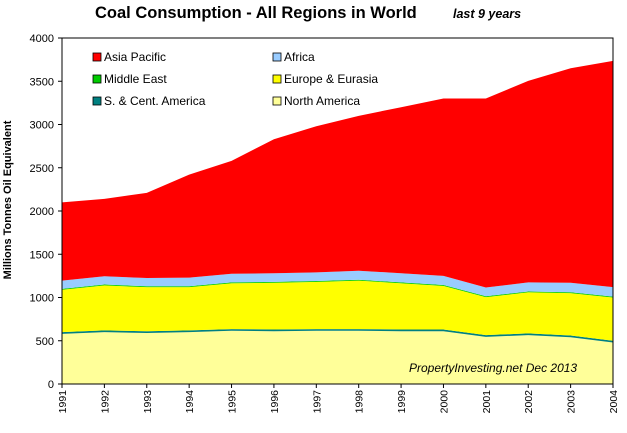  What do you see at coordinates (233, 402) in the screenshot?
I see `x-tick-label: 1995` at bounding box center [233, 402].